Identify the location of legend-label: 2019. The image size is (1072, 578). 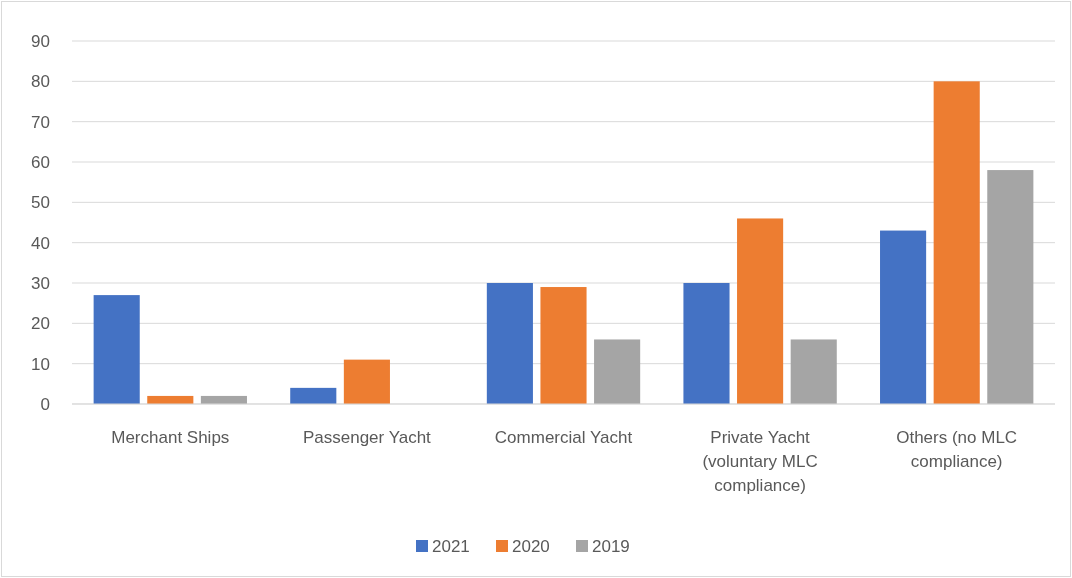
(611, 546).